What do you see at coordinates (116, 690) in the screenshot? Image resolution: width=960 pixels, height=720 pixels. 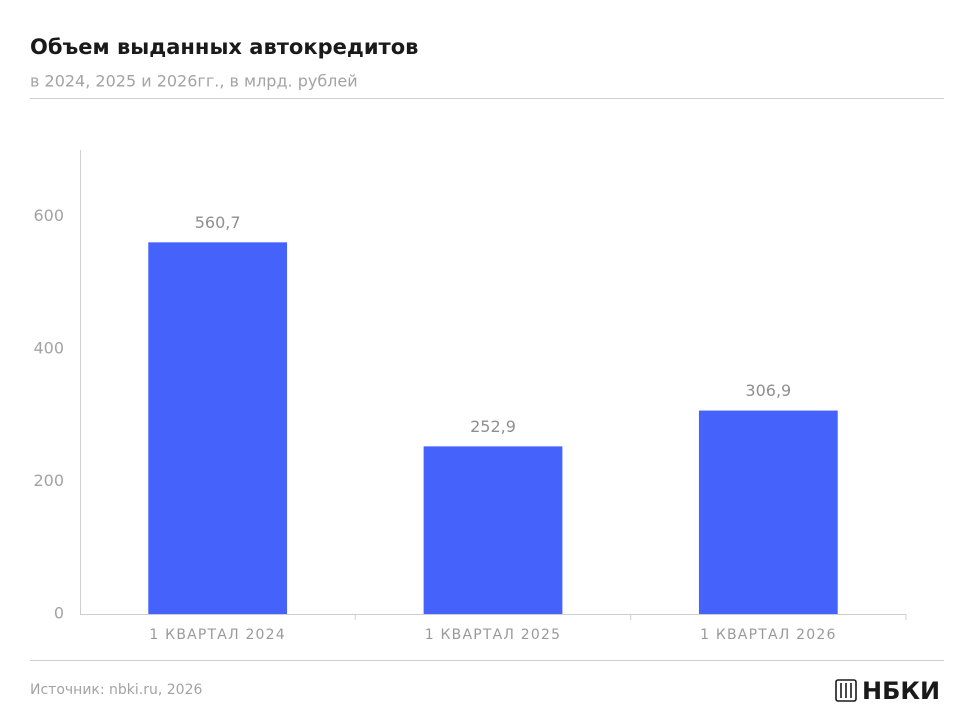 I see `source: Источник: nbki.ru, 2026` at bounding box center [116, 690].